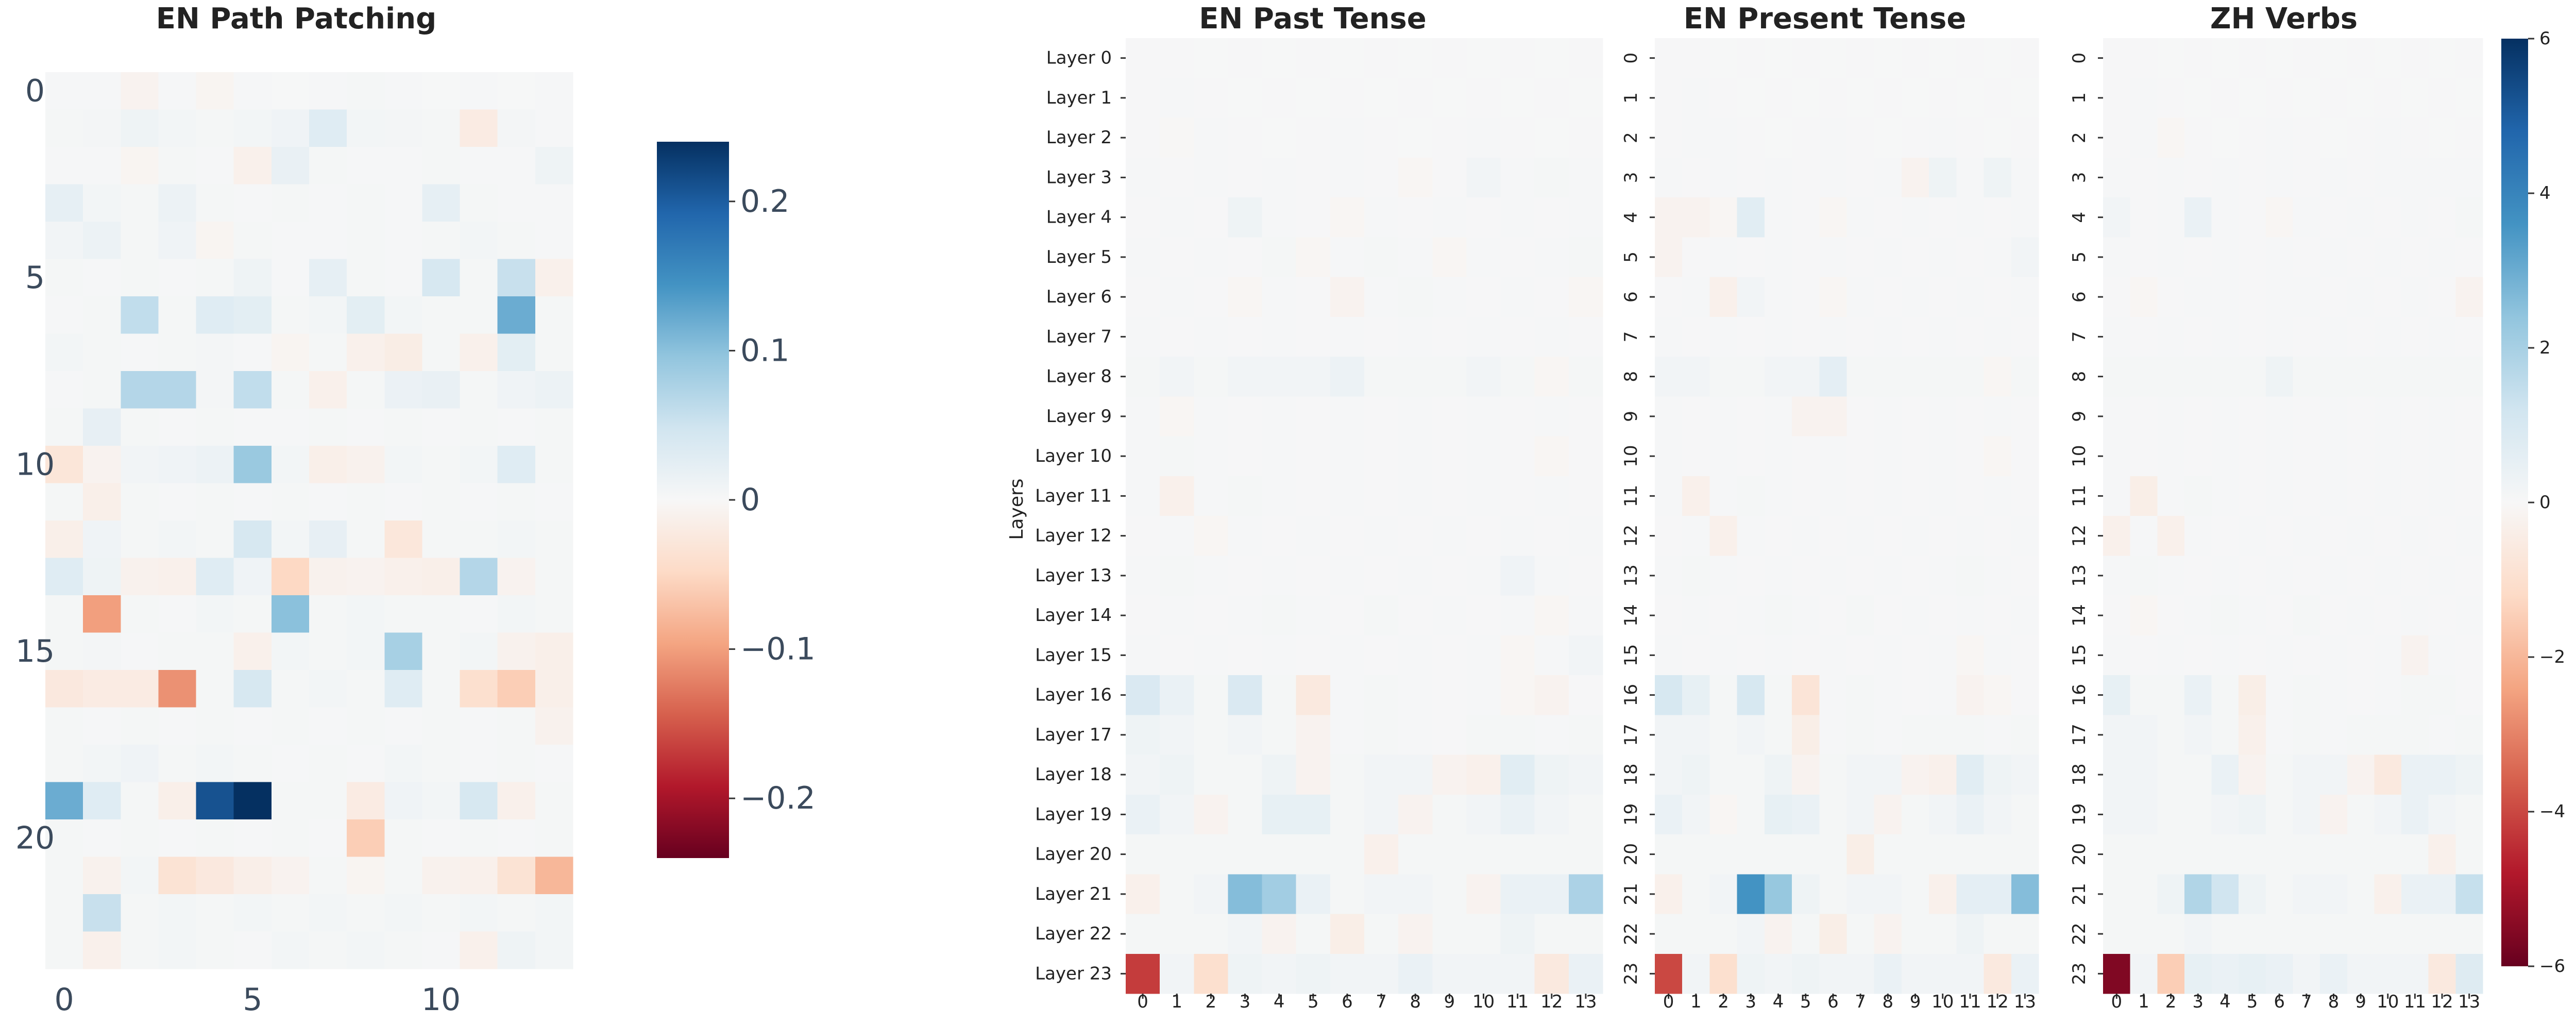 This screenshot has height=1024, width=2576. I want to click on x-tick-label: 6, so click(1833, 1002).